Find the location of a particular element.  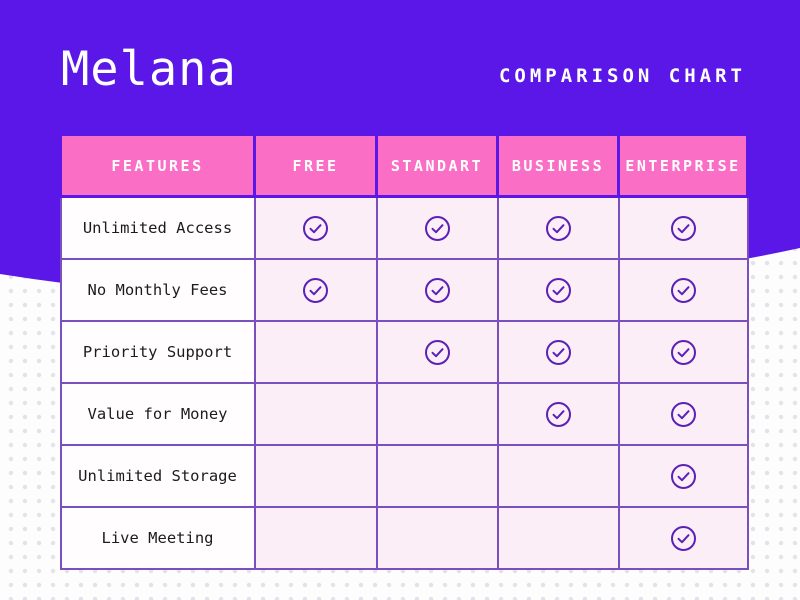

page-title: Melana is located at coordinates (149, 69).